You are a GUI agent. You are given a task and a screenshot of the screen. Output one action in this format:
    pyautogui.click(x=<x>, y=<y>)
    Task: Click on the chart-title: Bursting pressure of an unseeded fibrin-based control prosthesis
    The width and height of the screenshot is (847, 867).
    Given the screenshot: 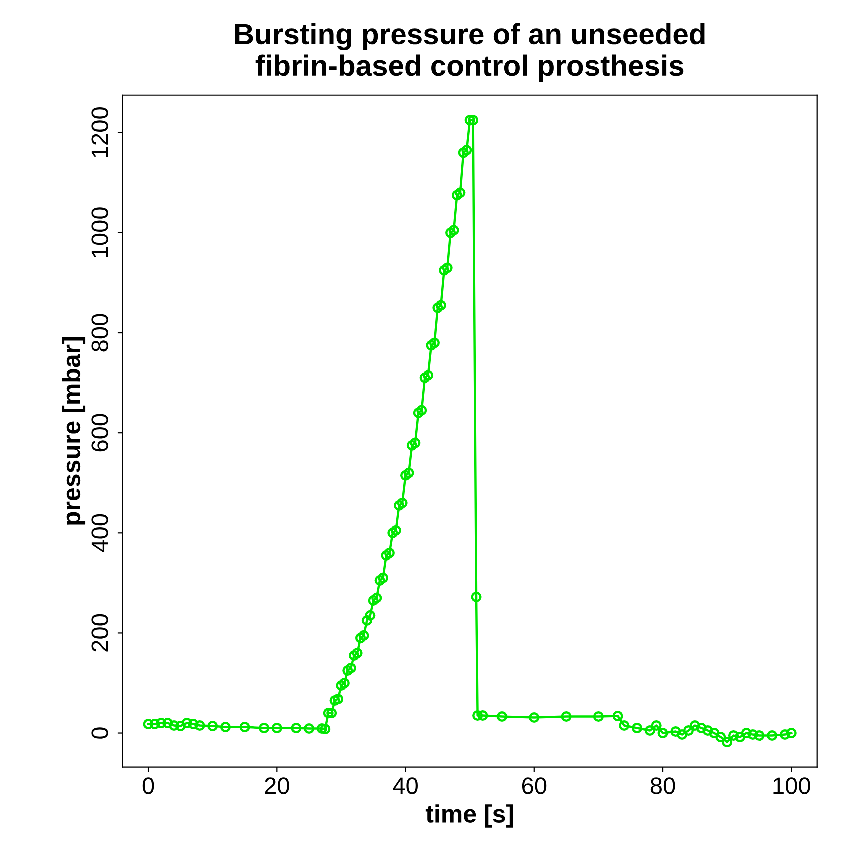 What is the action you would take?
    pyautogui.click(x=470, y=52)
    